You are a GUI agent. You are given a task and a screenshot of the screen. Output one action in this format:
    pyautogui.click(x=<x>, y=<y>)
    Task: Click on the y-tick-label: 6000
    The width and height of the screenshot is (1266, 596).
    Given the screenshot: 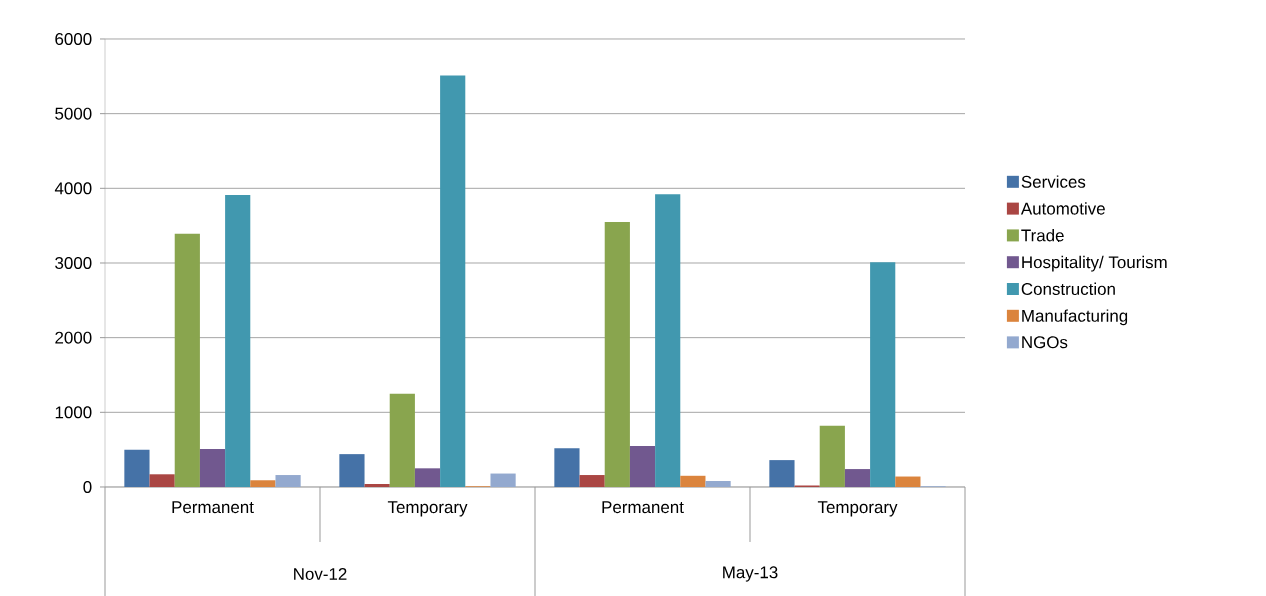 What is the action you would take?
    pyautogui.click(x=73, y=38)
    